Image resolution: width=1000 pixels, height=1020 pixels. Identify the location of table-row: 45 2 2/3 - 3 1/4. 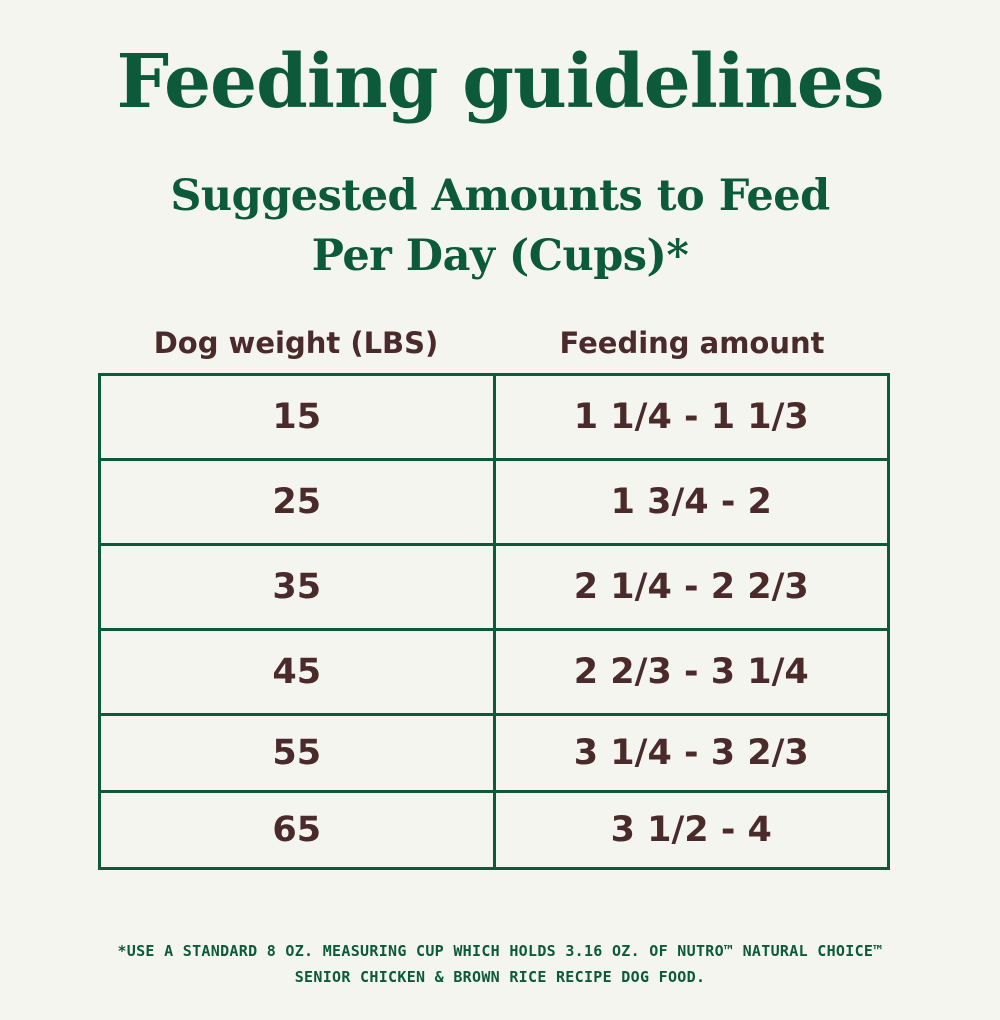
(494, 672).